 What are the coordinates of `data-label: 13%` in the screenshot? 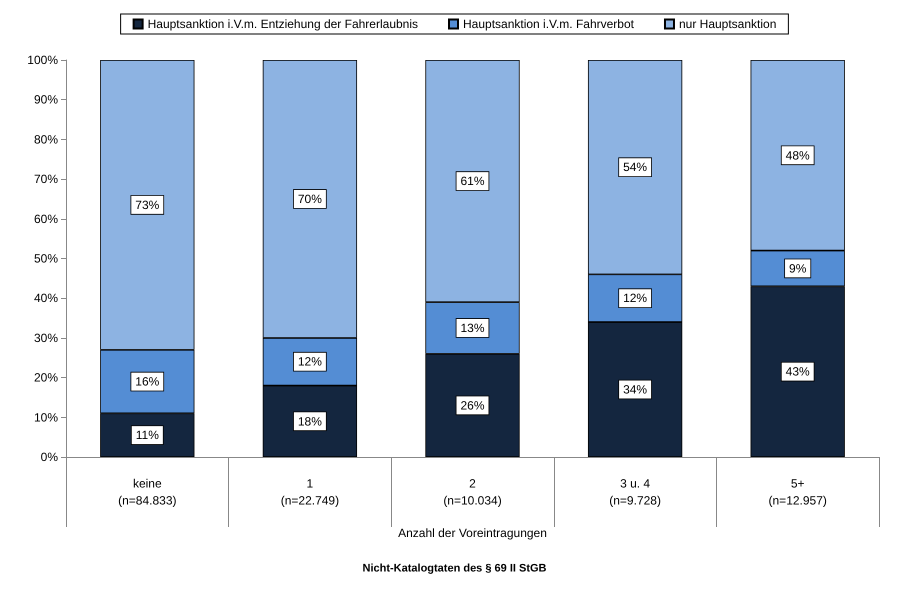 It's located at (472, 327).